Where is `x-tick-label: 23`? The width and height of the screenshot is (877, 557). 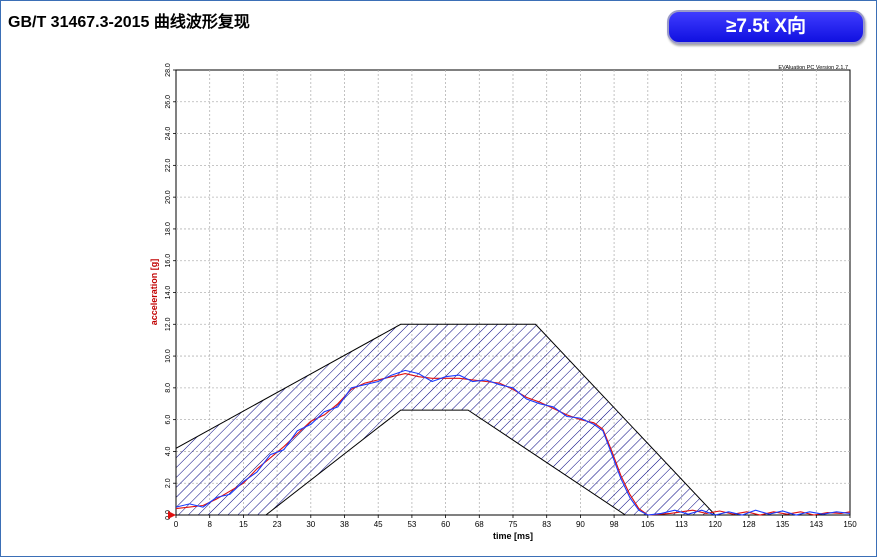
x-tick-label: 23 is located at coordinates (277, 524).